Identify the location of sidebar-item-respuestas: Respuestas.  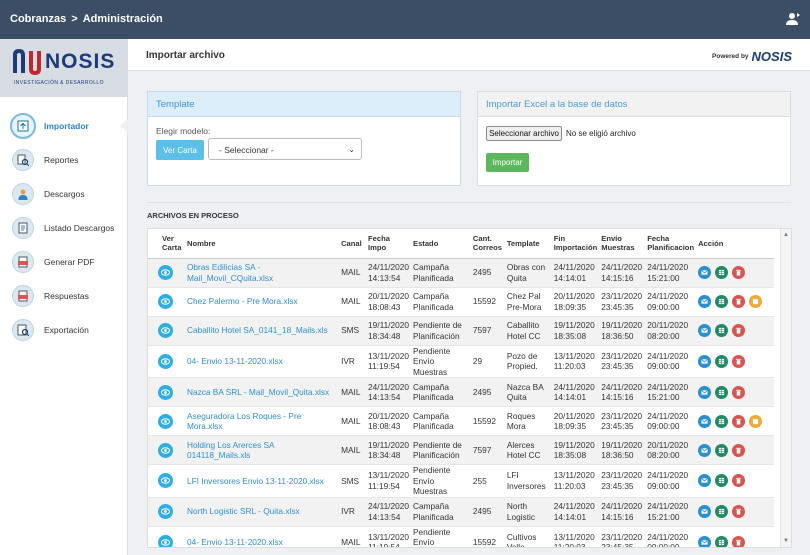
(64, 296).